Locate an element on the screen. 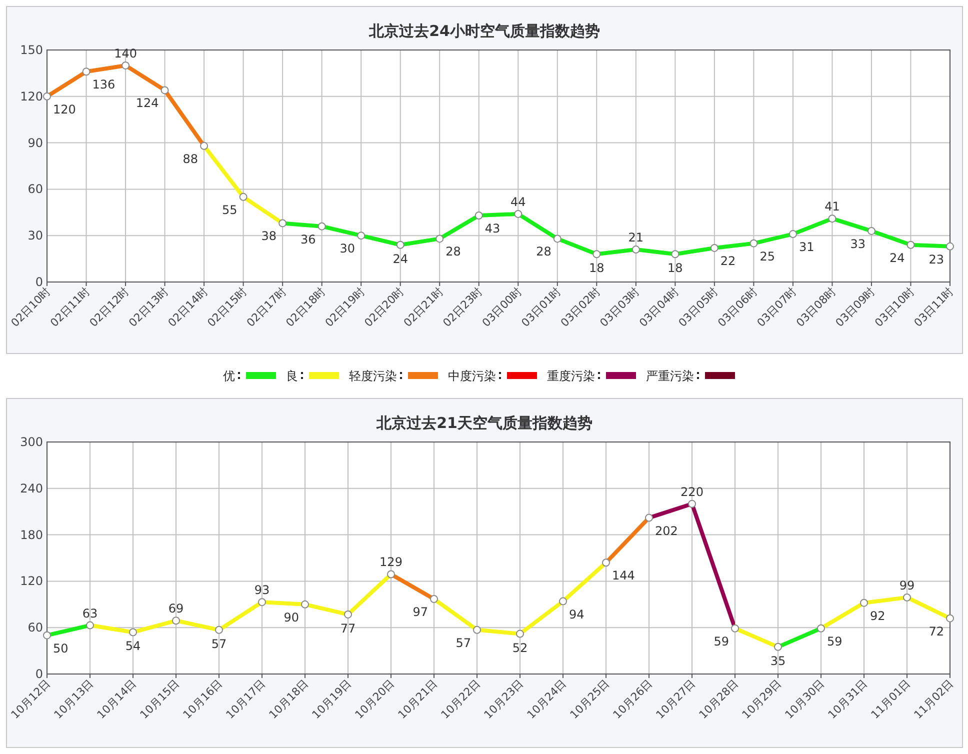 This screenshot has height=754, width=968. x-tick-label: 10月21日 is located at coordinates (418, 699).